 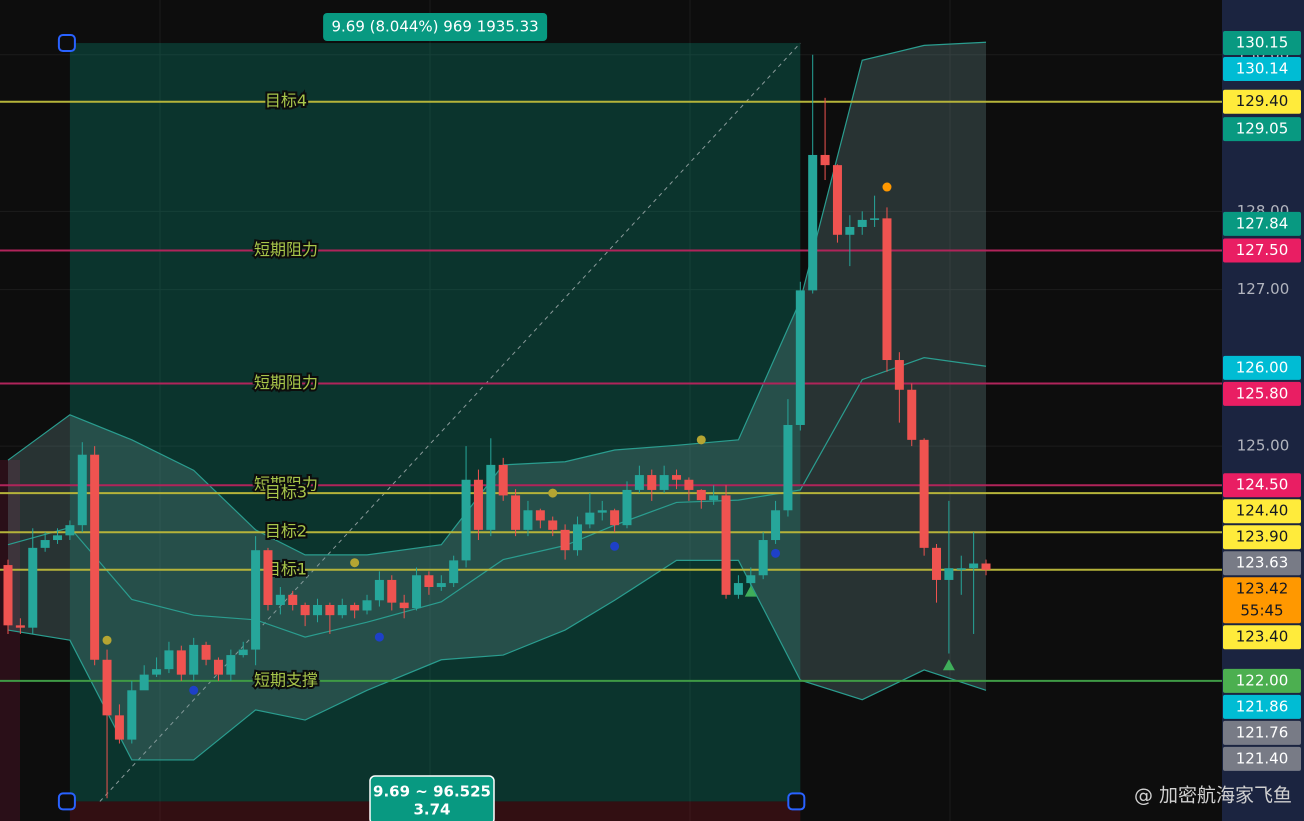 I want to click on price-label: 121.86, so click(x=1262, y=706).